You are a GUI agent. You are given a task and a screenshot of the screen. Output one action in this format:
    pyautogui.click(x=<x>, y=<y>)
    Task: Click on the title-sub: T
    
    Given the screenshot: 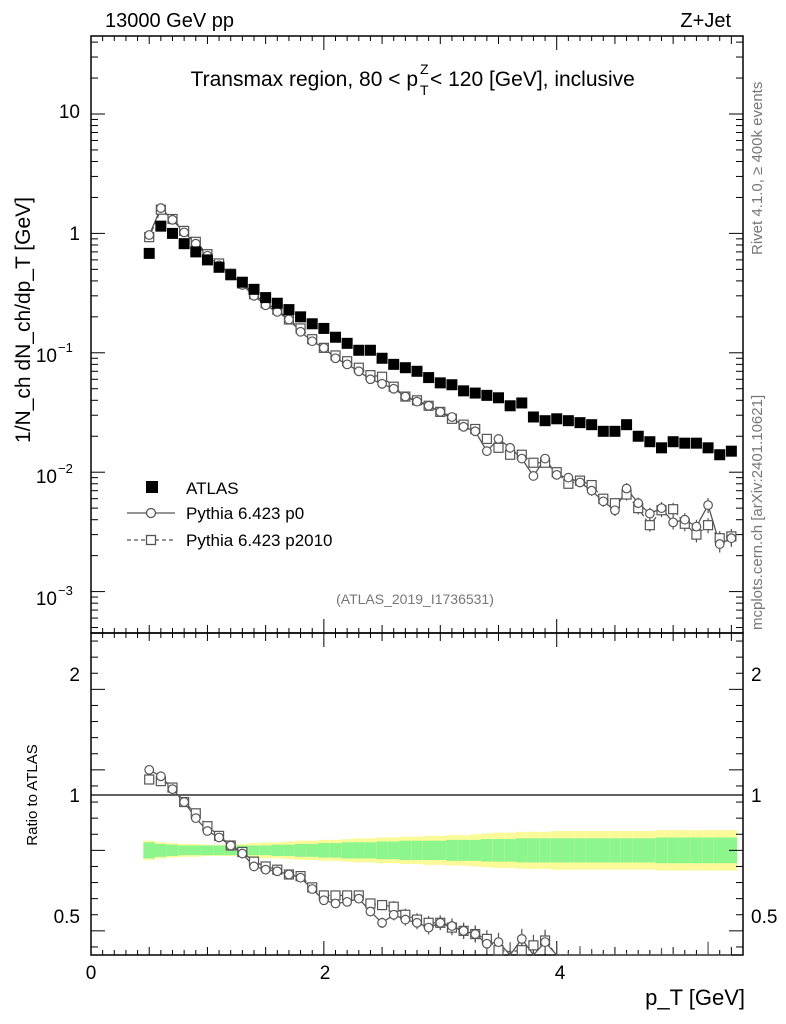 What is the action you would take?
    pyautogui.click(x=424, y=90)
    